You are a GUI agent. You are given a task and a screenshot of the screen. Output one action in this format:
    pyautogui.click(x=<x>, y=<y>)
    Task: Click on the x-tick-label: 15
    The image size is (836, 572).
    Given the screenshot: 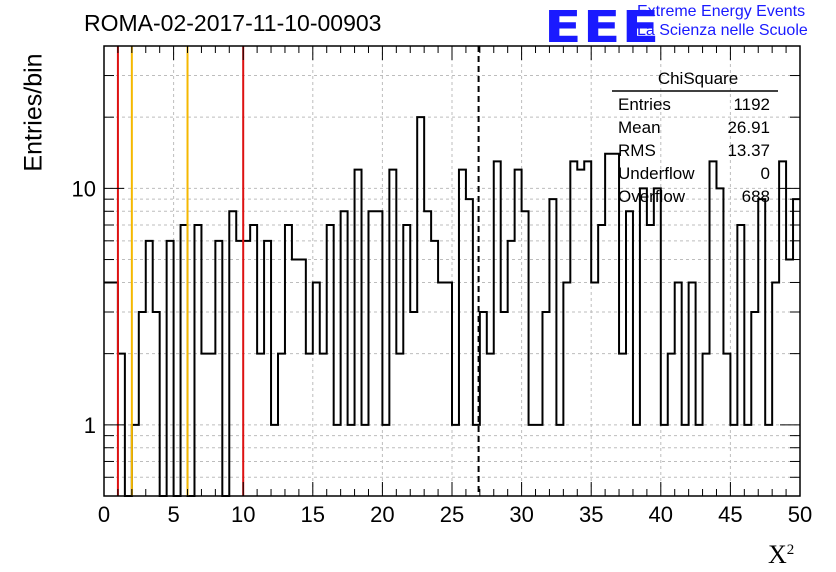 What is the action you would take?
    pyautogui.click(x=313, y=514)
    